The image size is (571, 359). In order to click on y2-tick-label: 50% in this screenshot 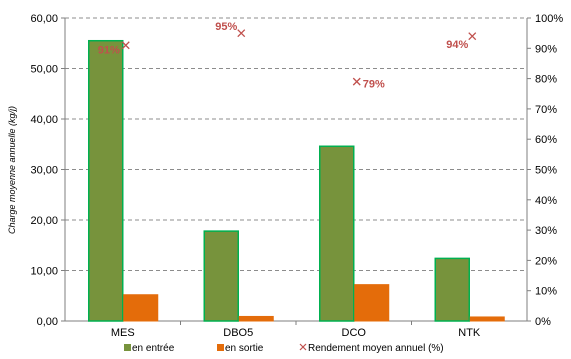, I will do `click(546, 171)`.